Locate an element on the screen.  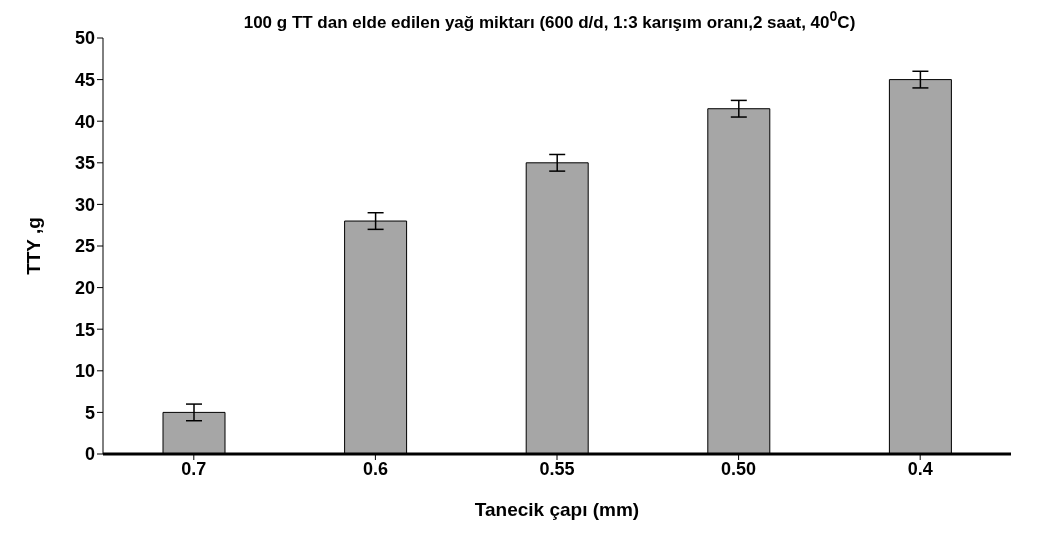
x-tick-label: 0.6 is located at coordinates (375, 468).